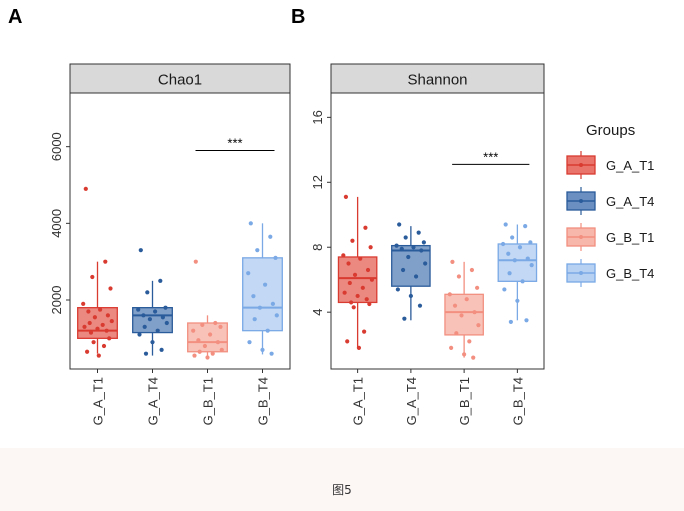 This screenshot has width=684, height=511. What do you see at coordinates (630, 165) in the screenshot?
I see `legend-label: G_A_T1` at bounding box center [630, 165].